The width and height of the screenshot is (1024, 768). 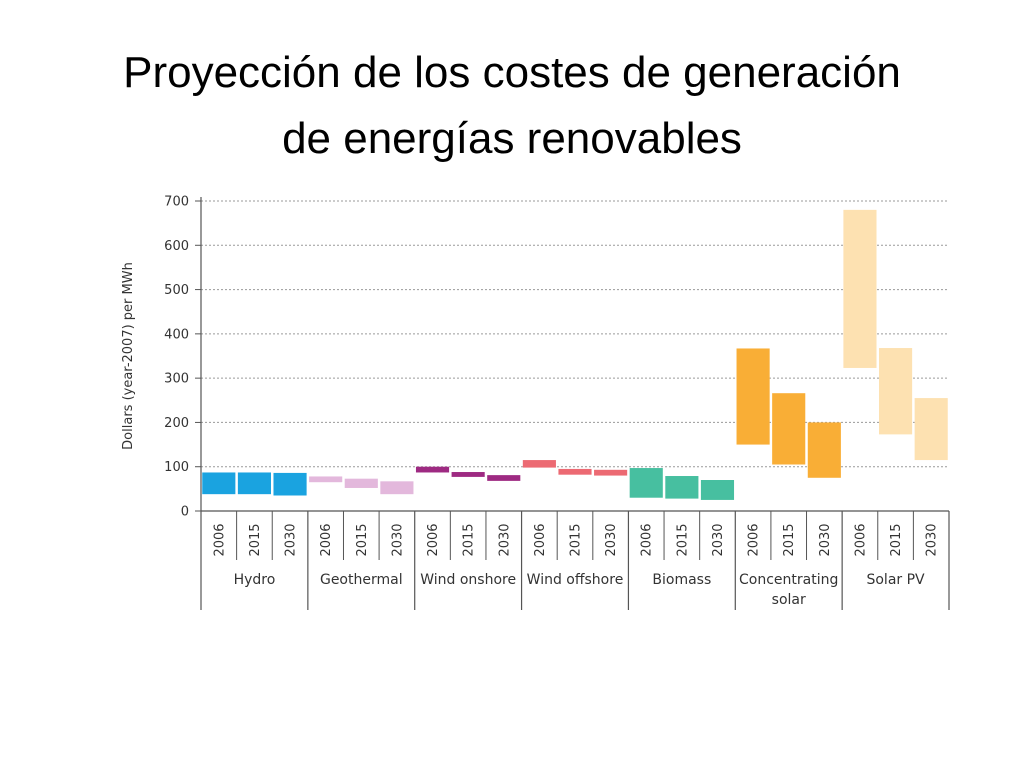 I want to click on y-tick-label: 500, so click(x=176, y=290).